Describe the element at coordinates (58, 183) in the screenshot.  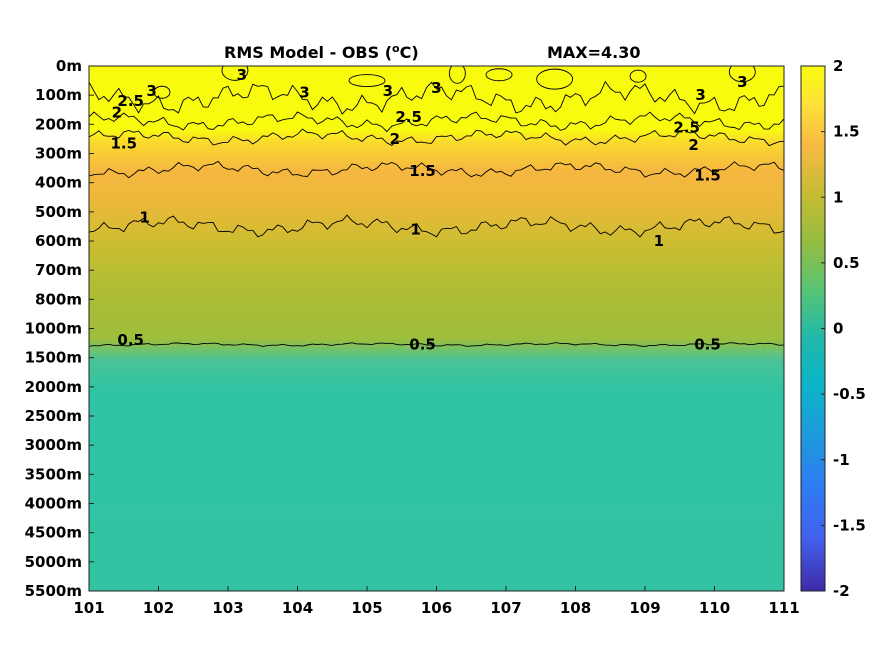
I see `y-tick-label: 400m` at that location.